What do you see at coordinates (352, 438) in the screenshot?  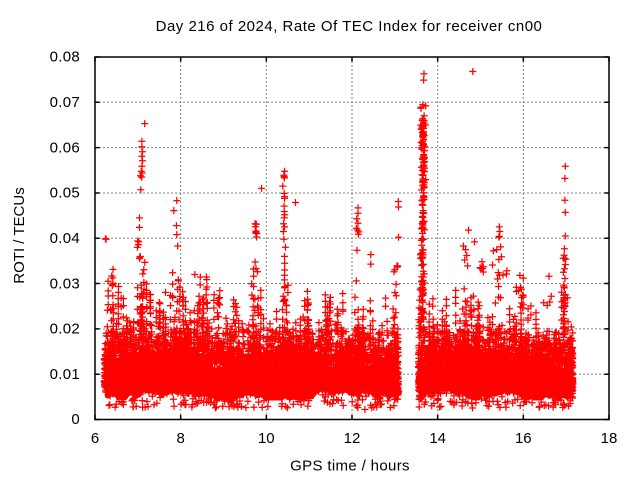 I see `svg-text: 12` at bounding box center [352, 438].